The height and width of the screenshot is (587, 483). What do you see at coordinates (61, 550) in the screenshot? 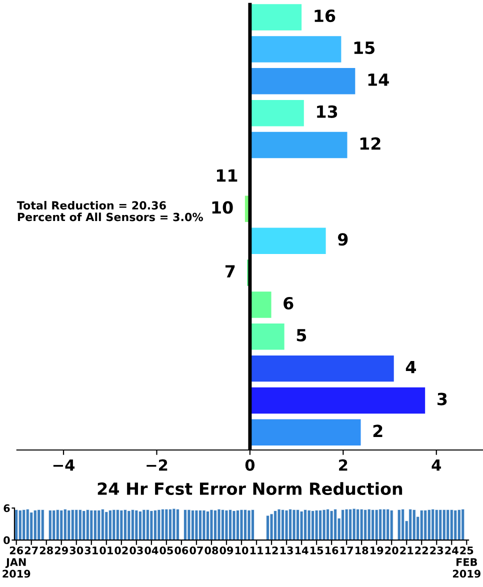
I see `x-tick-label: 29` at bounding box center [61, 550].